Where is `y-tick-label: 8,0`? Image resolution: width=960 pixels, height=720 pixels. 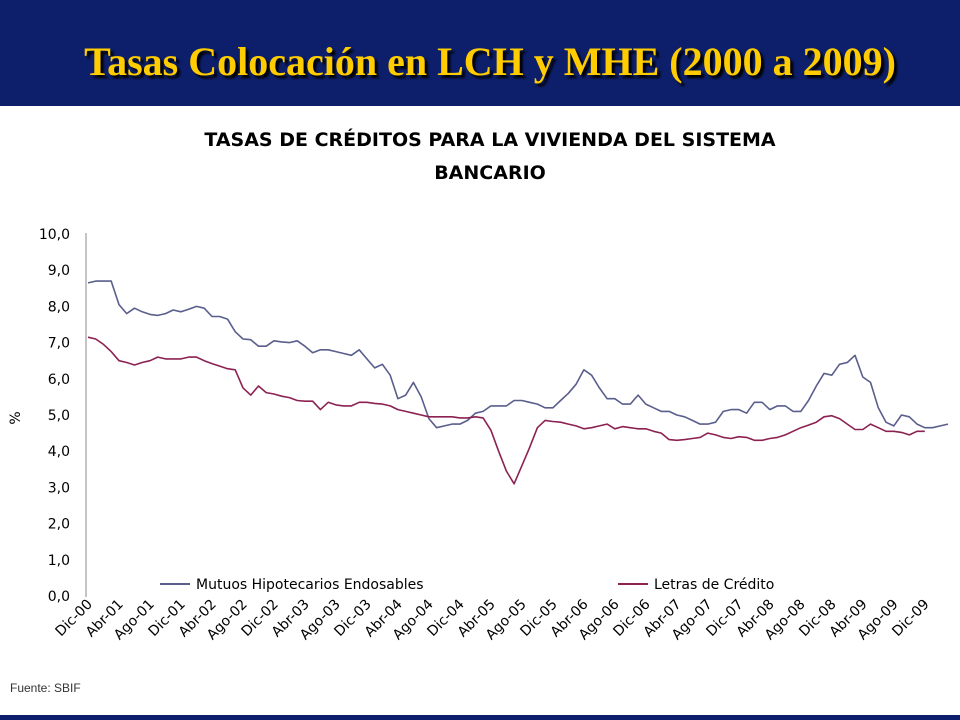 y-tick-label: 8,0 is located at coordinates (59, 307).